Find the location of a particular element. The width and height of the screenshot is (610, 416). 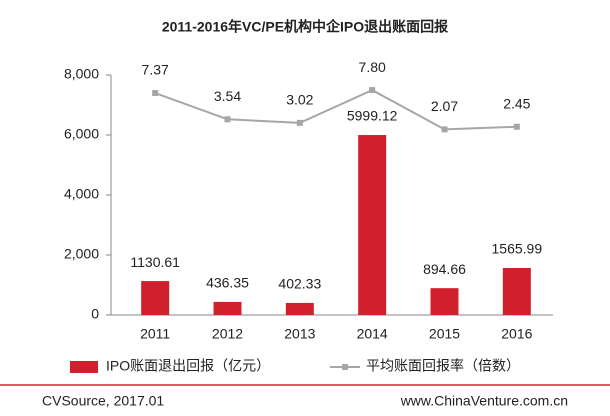

line-value-label: 3.54 is located at coordinates (227, 96).